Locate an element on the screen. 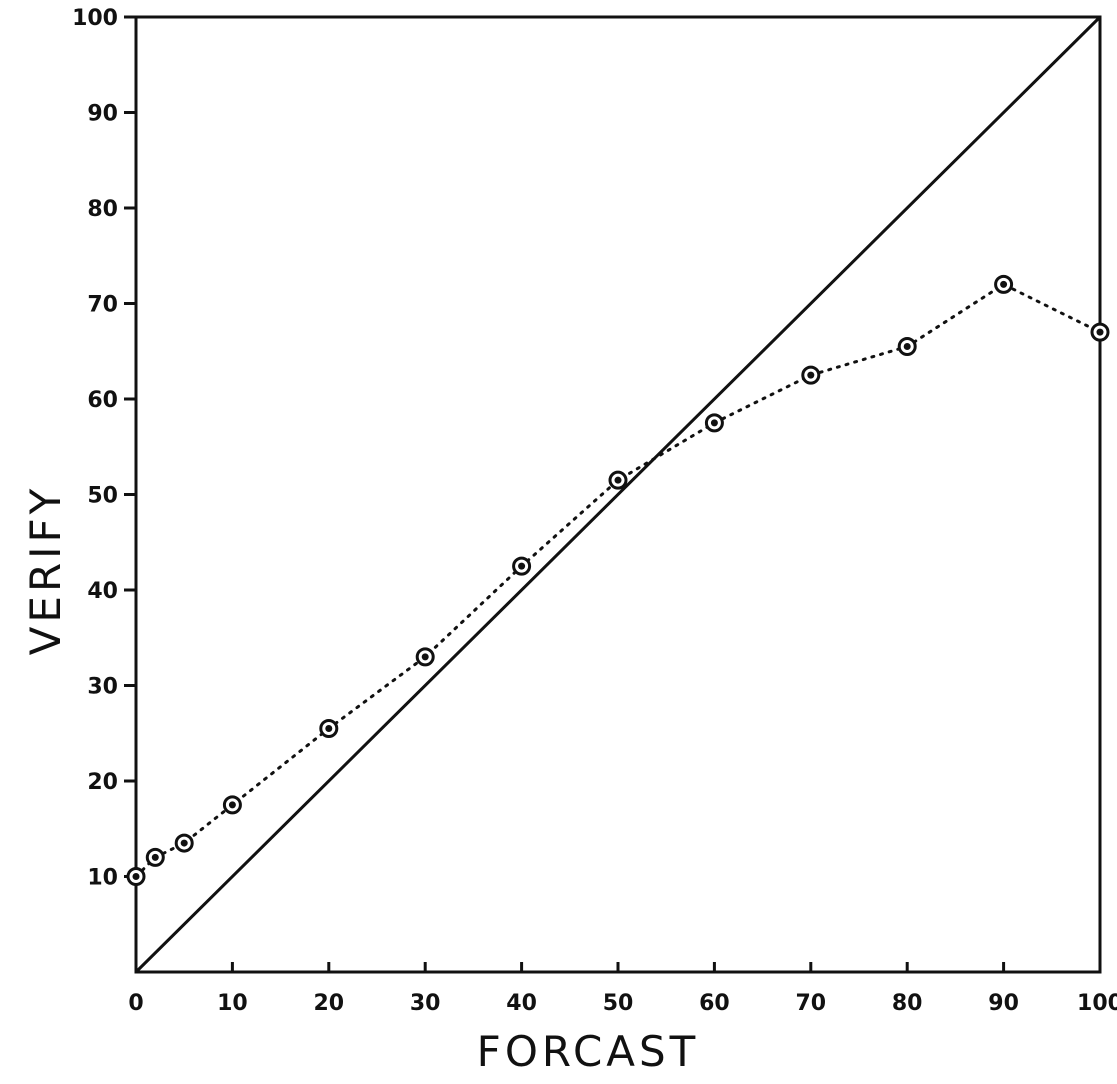 The width and height of the screenshot is (1117, 1084). x-axis-title: FORCAST is located at coordinates (588, 1051).